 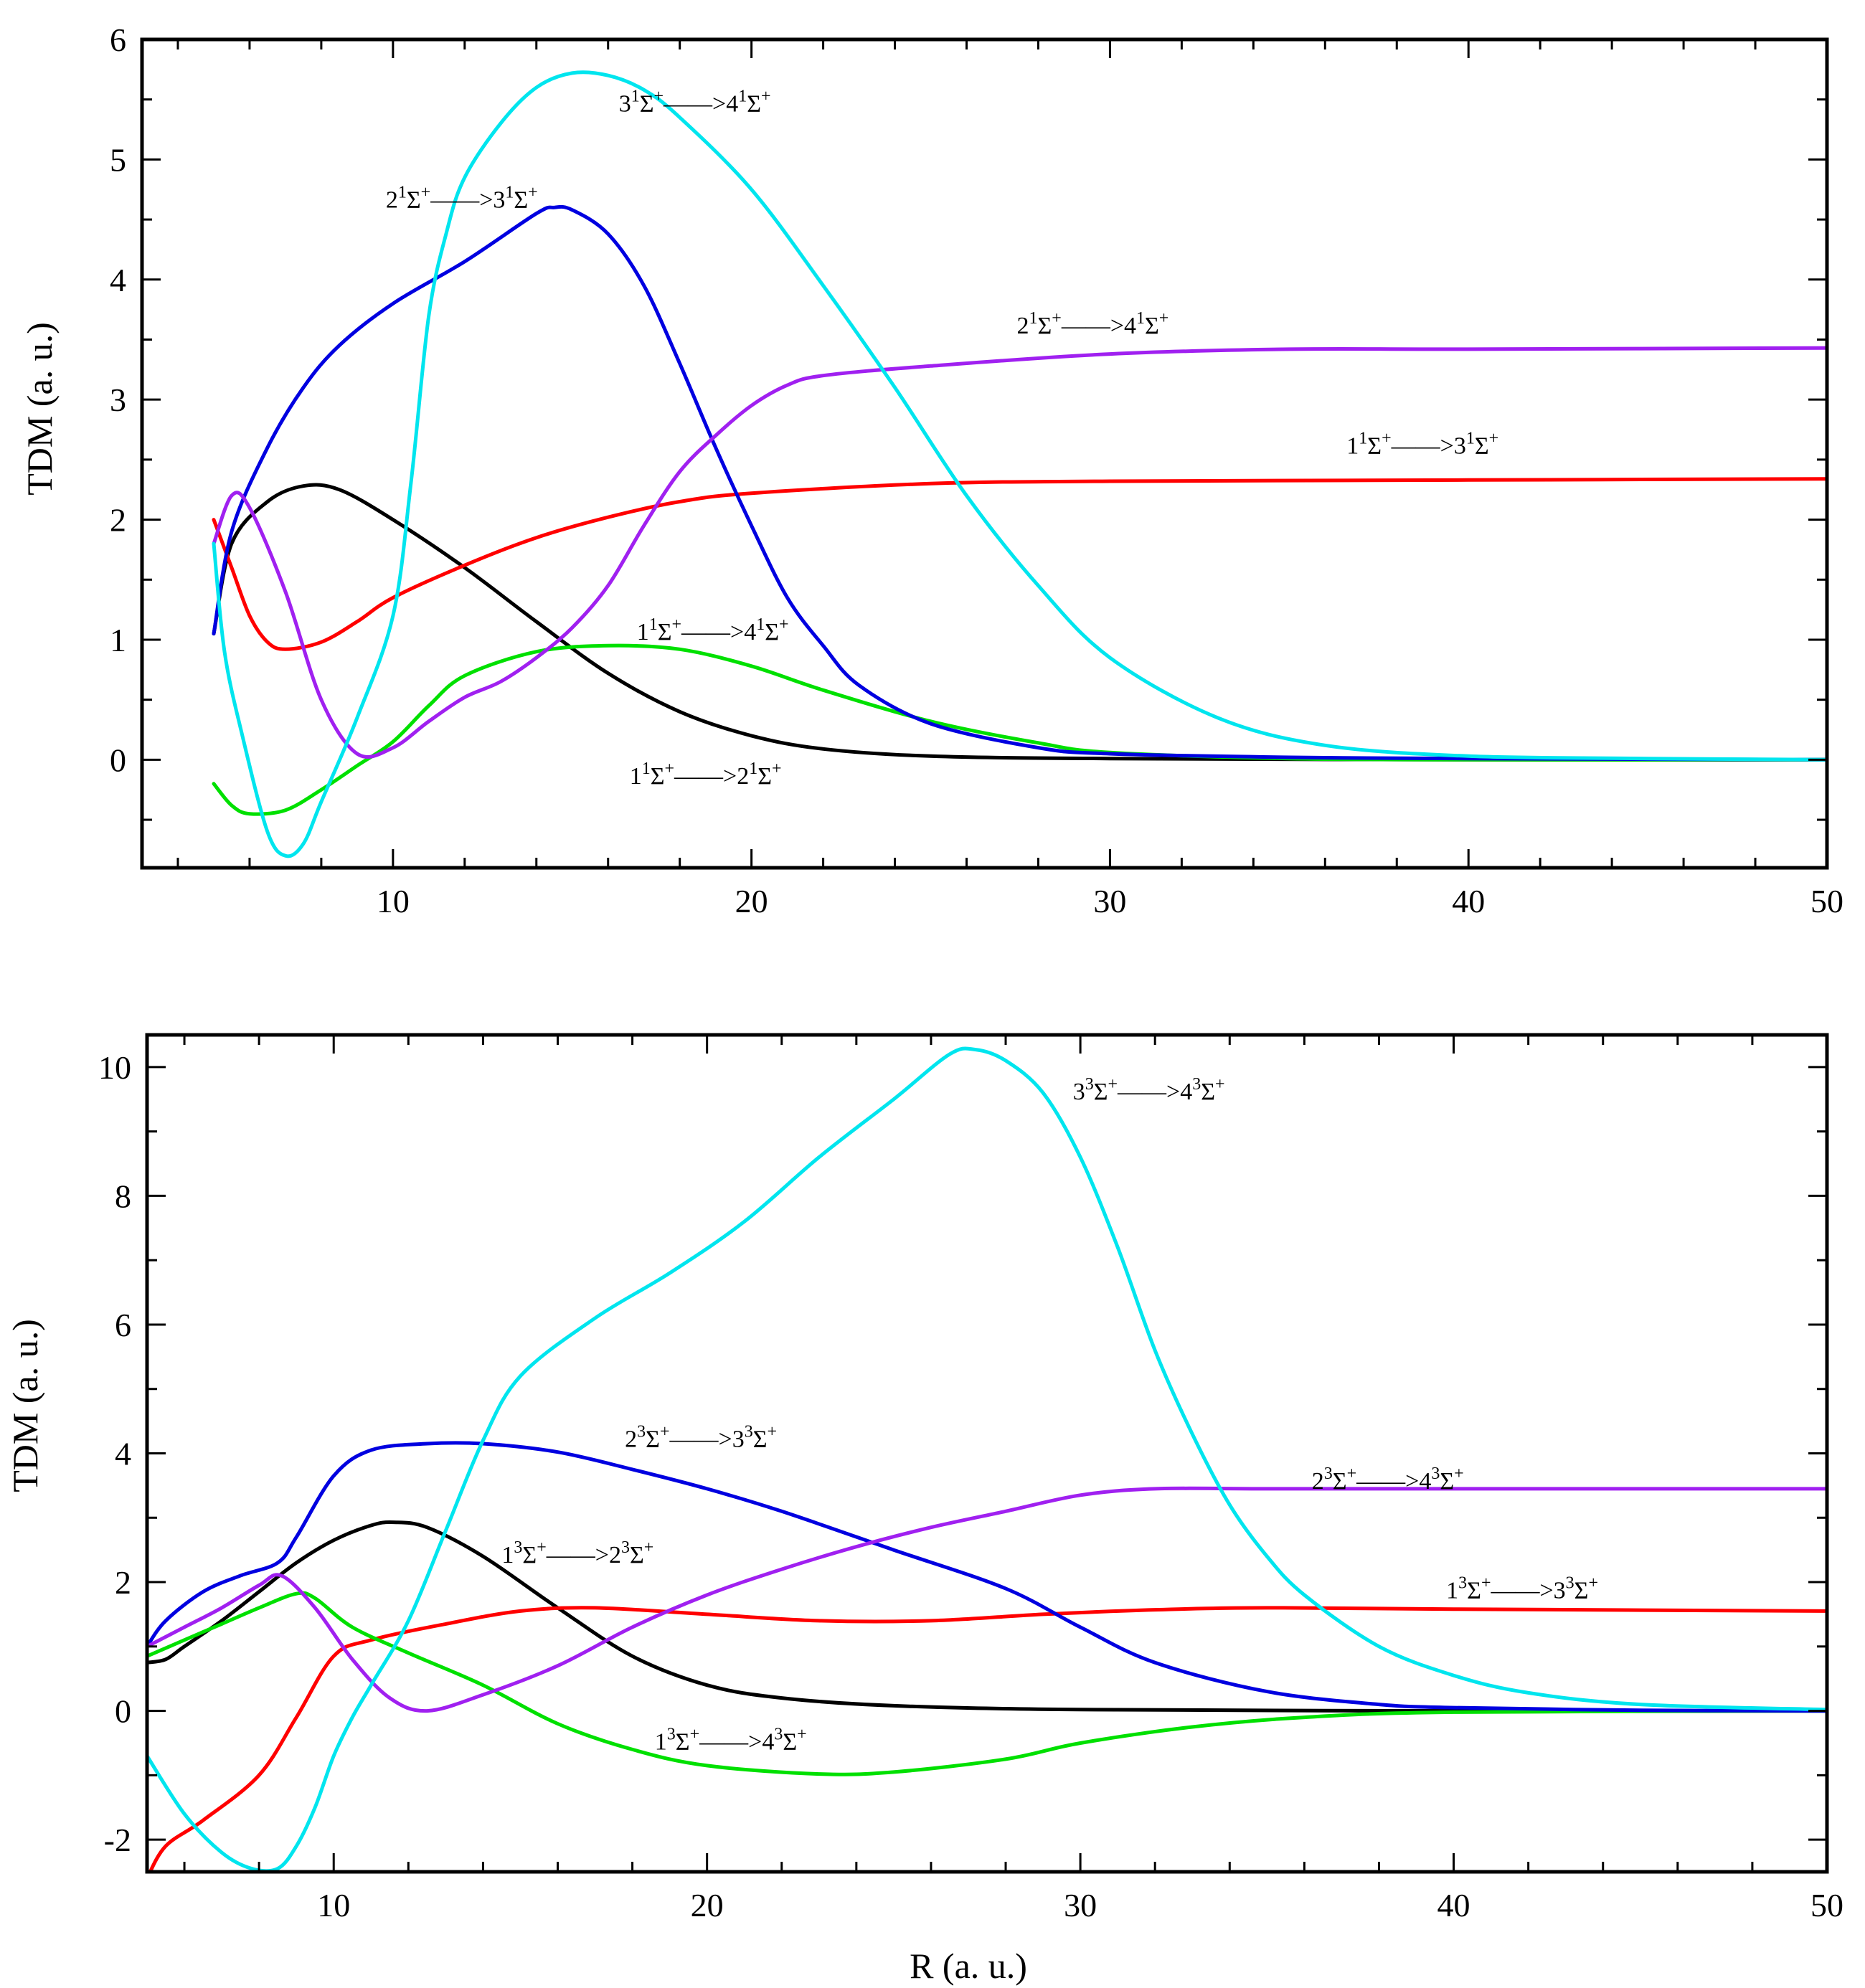 What do you see at coordinates (968, 1966) in the screenshot?
I see `x-axis-label: R (a. u.)` at bounding box center [968, 1966].